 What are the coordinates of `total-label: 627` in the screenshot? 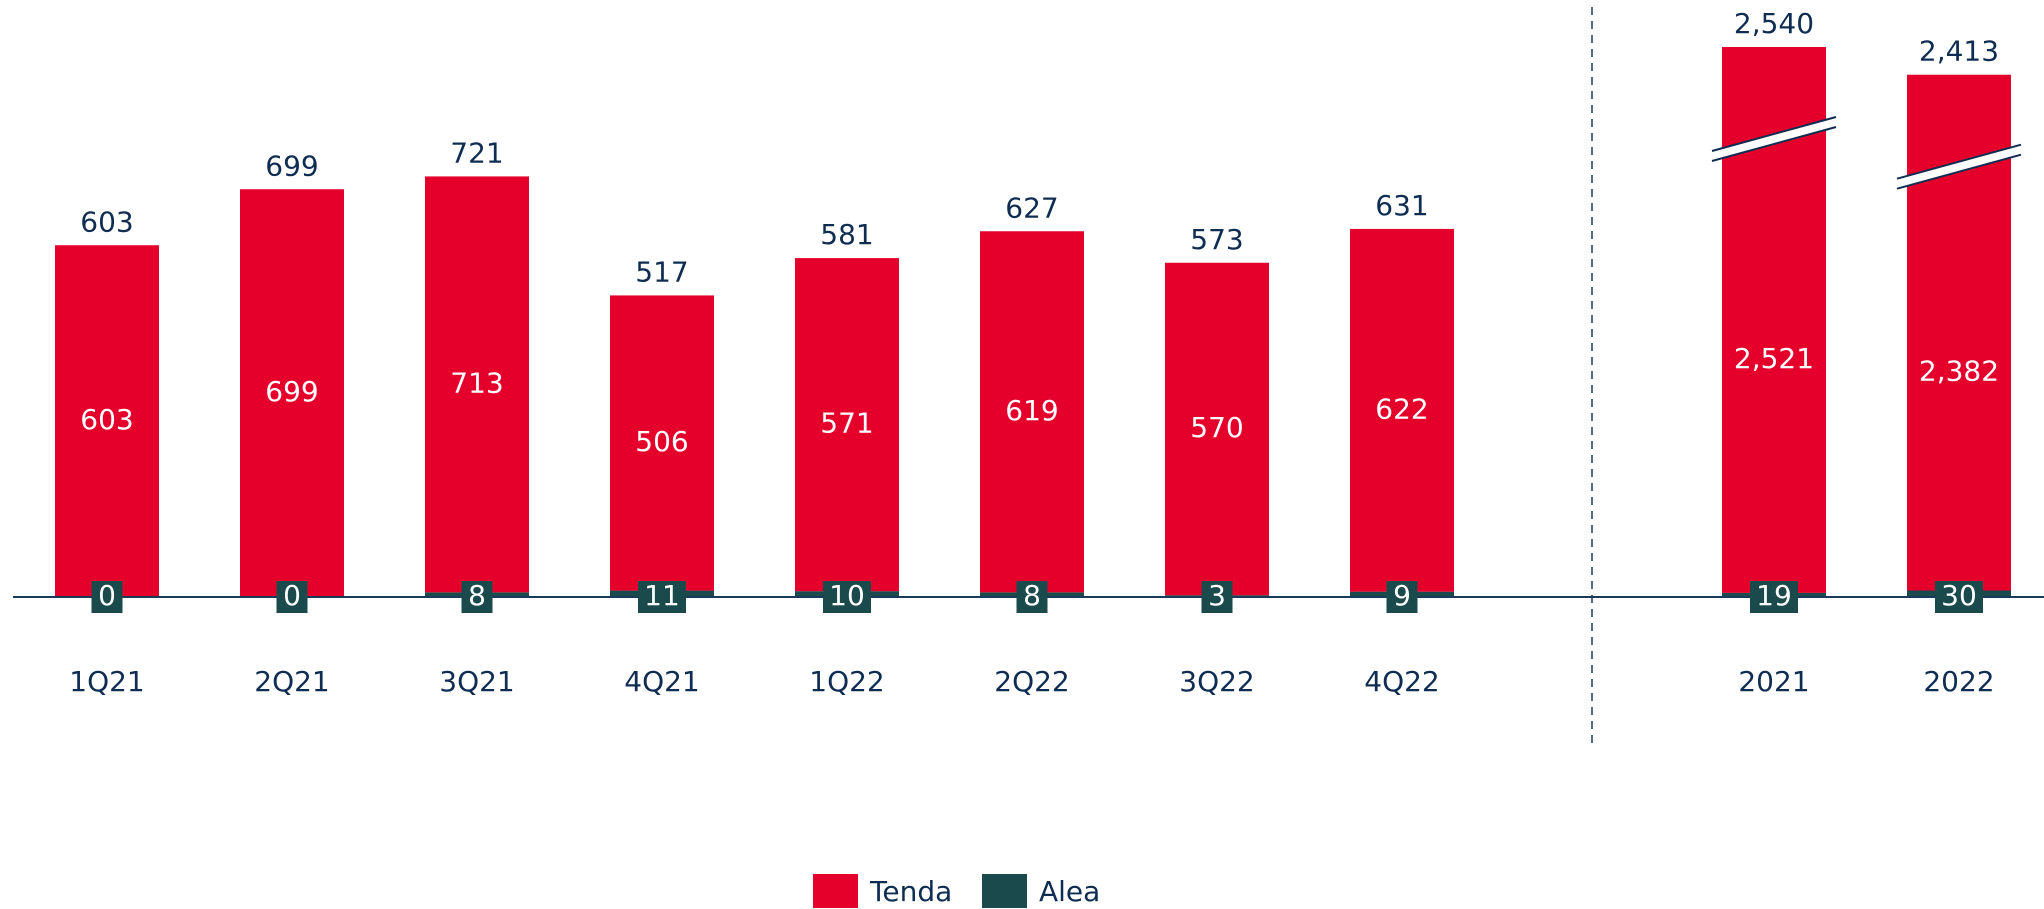 It's located at (1031, 207).